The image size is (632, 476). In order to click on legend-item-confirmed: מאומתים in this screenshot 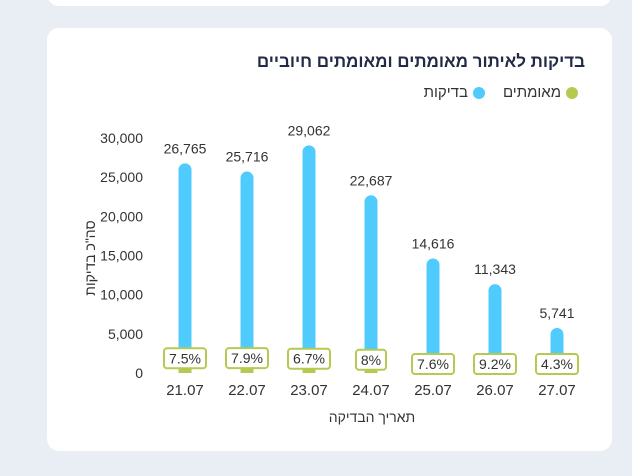, I will do `click(540, 92)`.